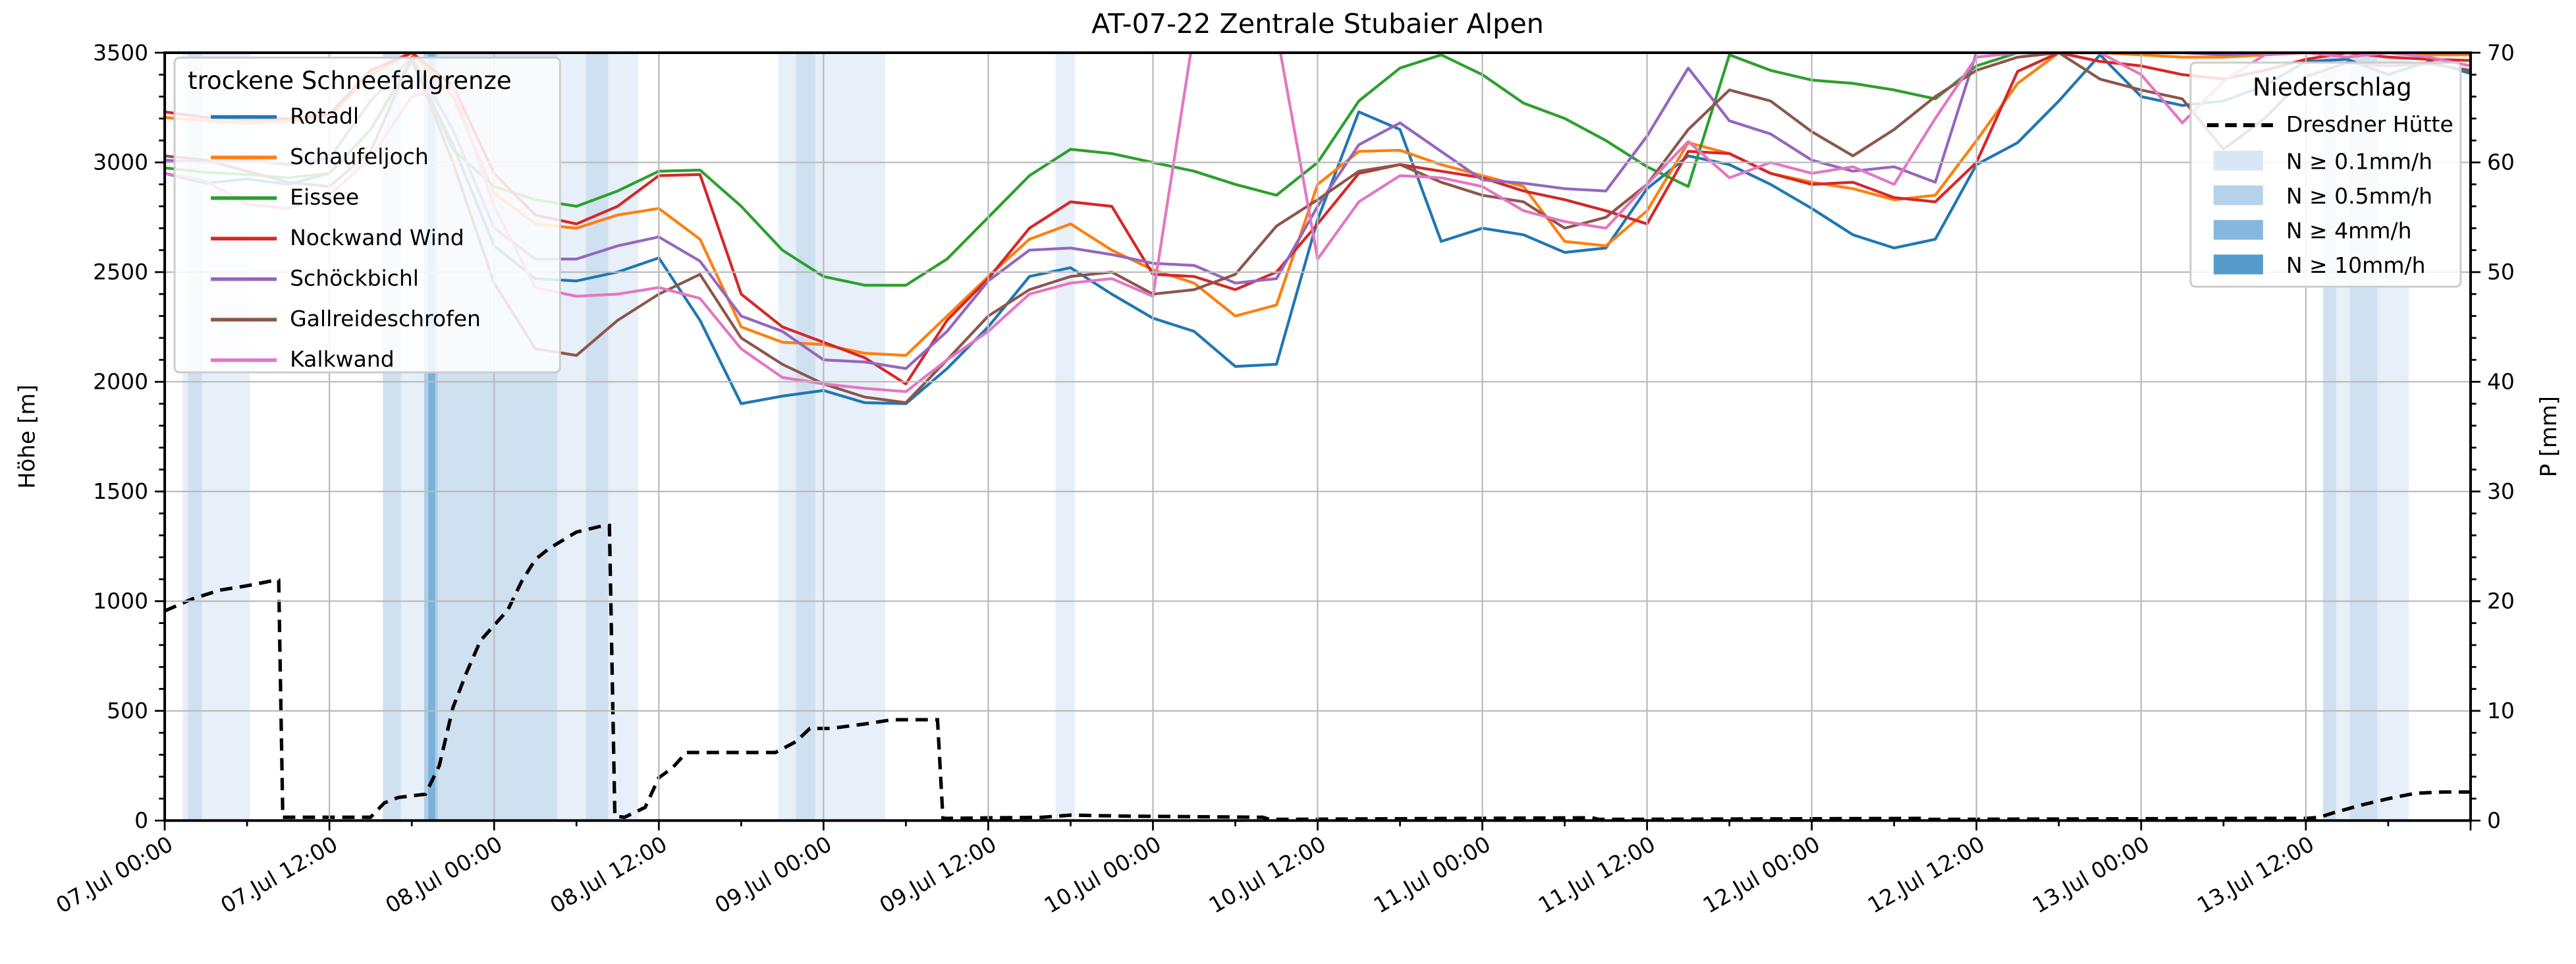 The image size is (2576, 964). I want to click on legend-item-label: Dresdner Hütte, so click(2369, 124).